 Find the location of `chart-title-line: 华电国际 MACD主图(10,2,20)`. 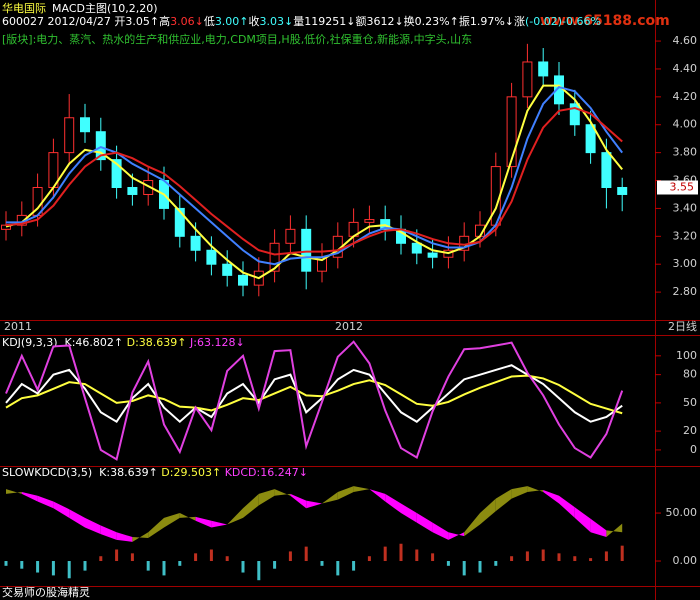

chart-title-line: 华电国际 MACD主图(10,2,20) is located at coordinates (80, 8).